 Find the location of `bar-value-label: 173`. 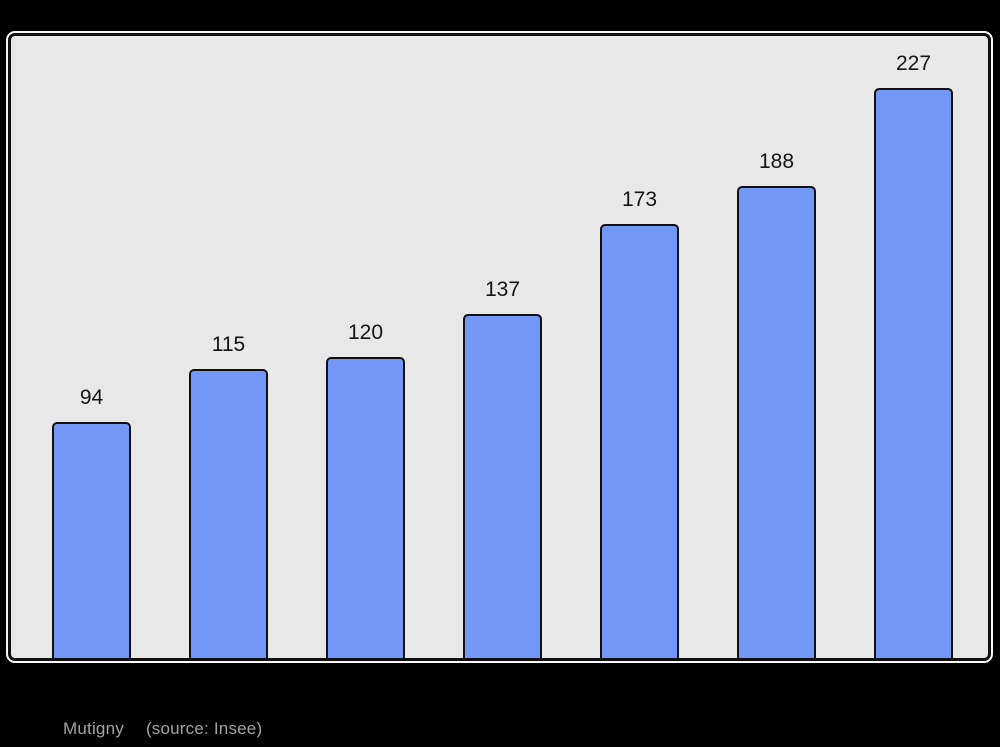

bar-value-label: 173 is located at coordinates (639, 199).